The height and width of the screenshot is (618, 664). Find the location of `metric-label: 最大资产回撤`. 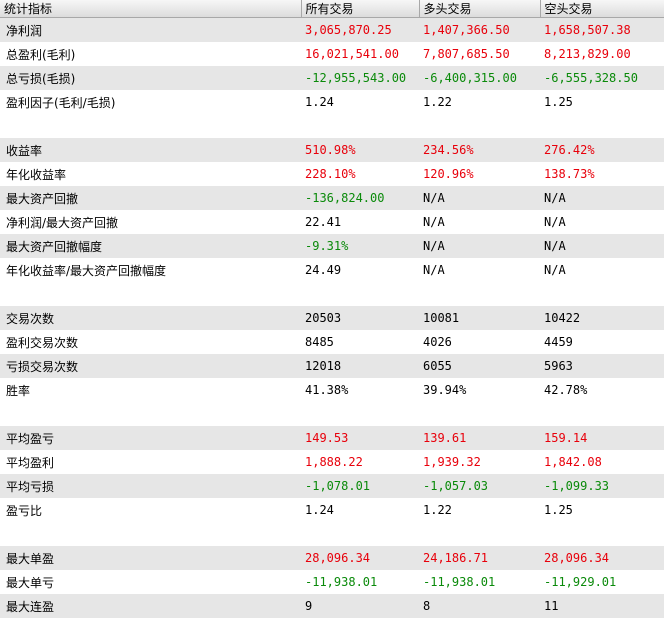

metric-label: 最大资产回撤 is located at coordinates (150, 198).